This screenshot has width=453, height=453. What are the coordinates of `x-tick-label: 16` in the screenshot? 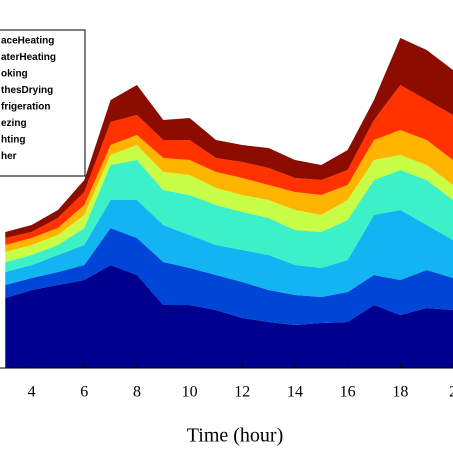 It's located at (348, 392).